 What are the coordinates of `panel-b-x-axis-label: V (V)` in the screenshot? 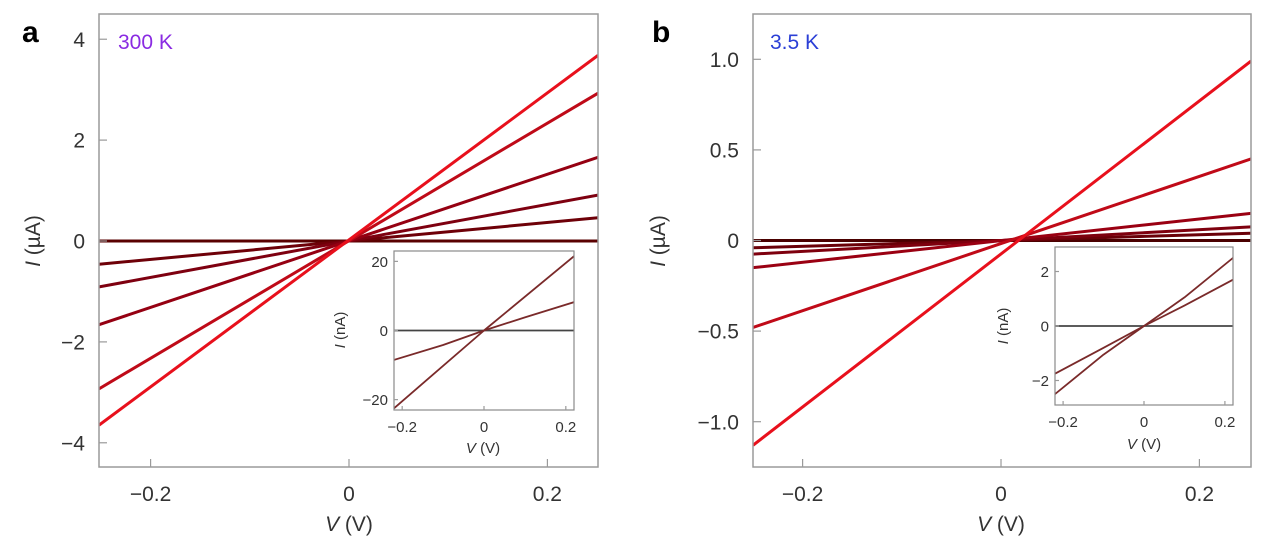 It's located at (1001, 524).